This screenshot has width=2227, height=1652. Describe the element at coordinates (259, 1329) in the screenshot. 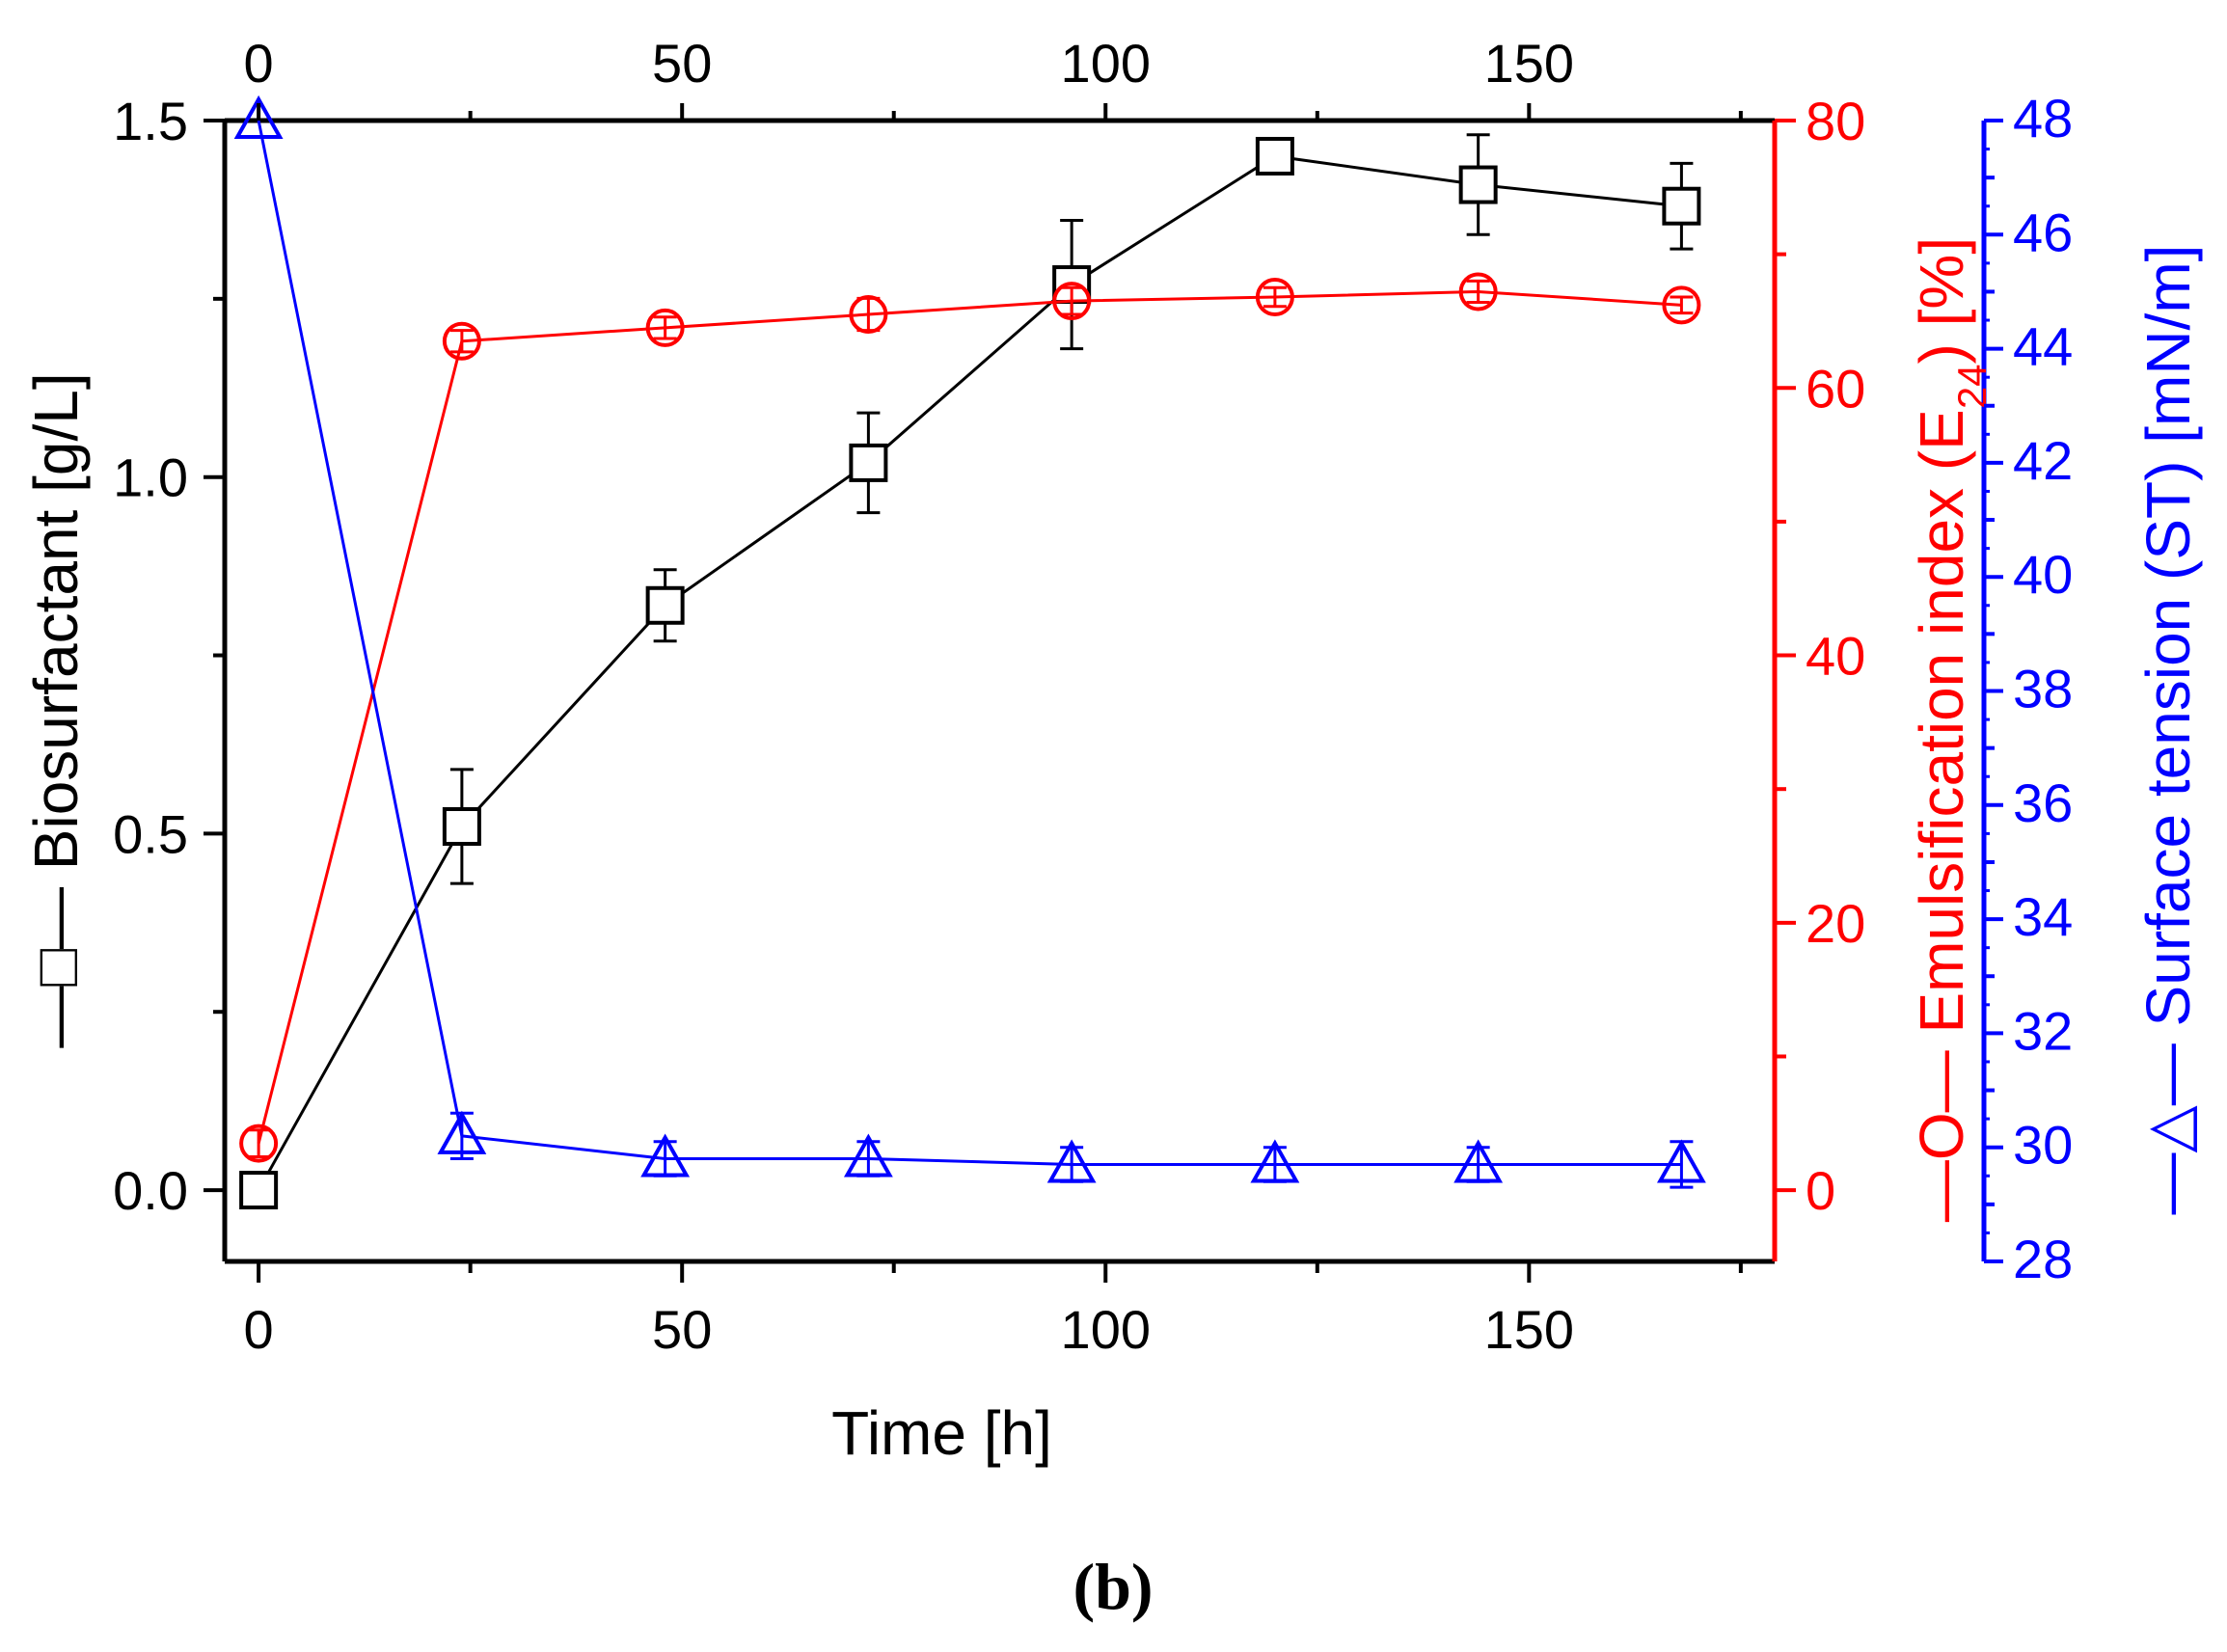

I see `x-tick-label: 0` at that location.